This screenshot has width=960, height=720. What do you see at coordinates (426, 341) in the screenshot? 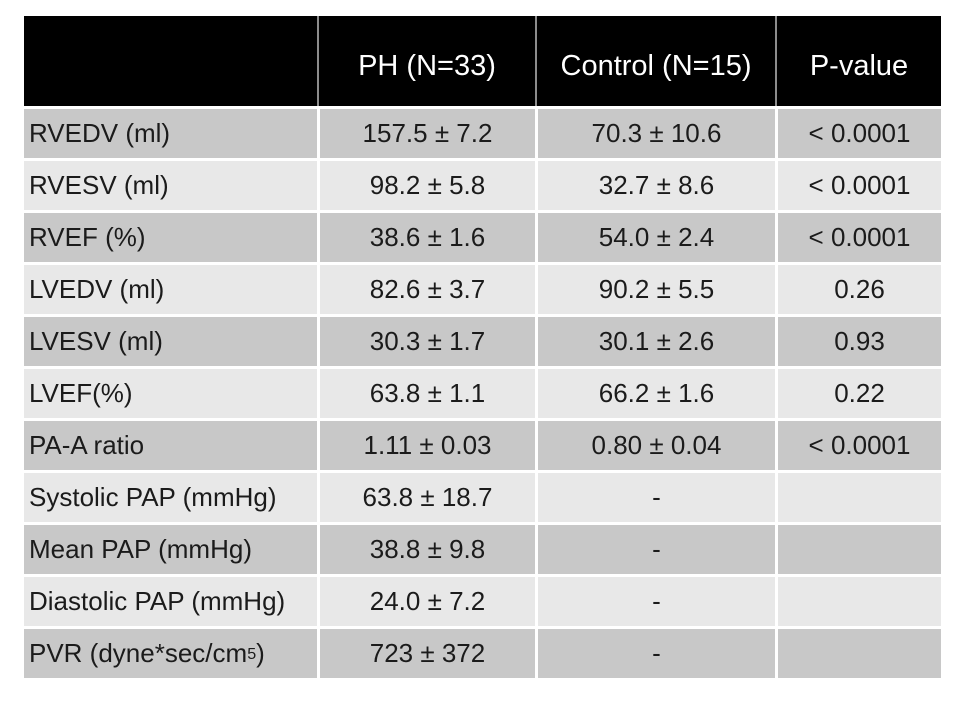
I see `ph-value: 30.3 ± 1.7` at bounding box center [426, 341].